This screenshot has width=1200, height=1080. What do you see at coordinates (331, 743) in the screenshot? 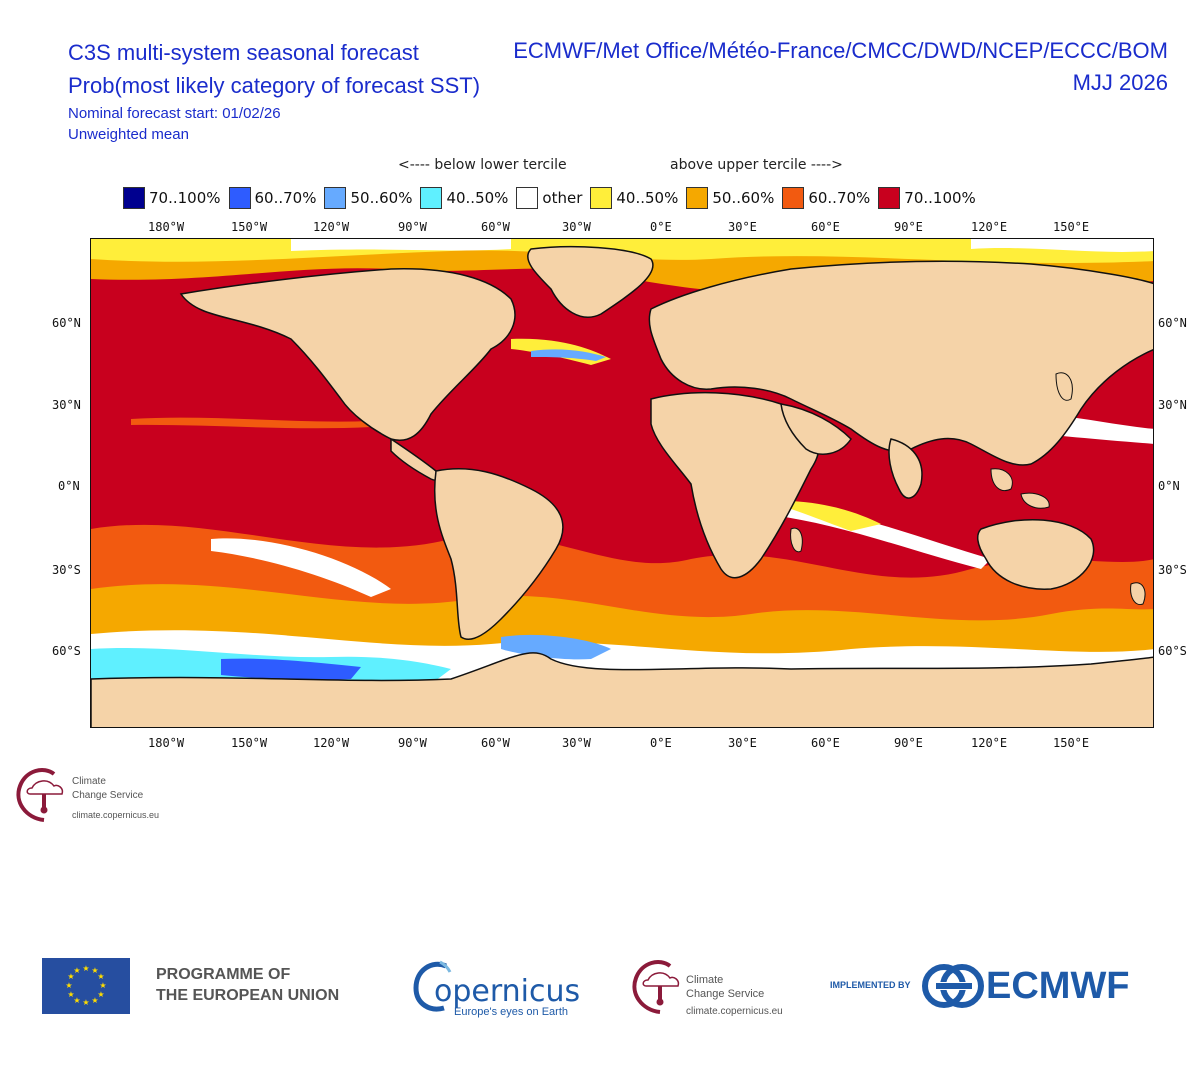
I see `lon-tick: 120°W` at bounding box center [331, 743].